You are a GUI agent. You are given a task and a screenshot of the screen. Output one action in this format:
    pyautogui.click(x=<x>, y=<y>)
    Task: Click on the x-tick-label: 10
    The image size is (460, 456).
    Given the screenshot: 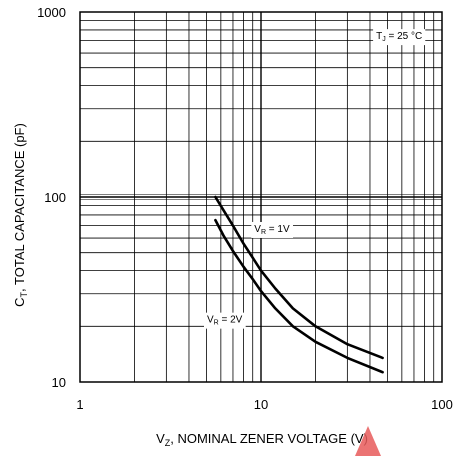 What is the action you would take?
    pyautogui.click(x=261, y=404)
    